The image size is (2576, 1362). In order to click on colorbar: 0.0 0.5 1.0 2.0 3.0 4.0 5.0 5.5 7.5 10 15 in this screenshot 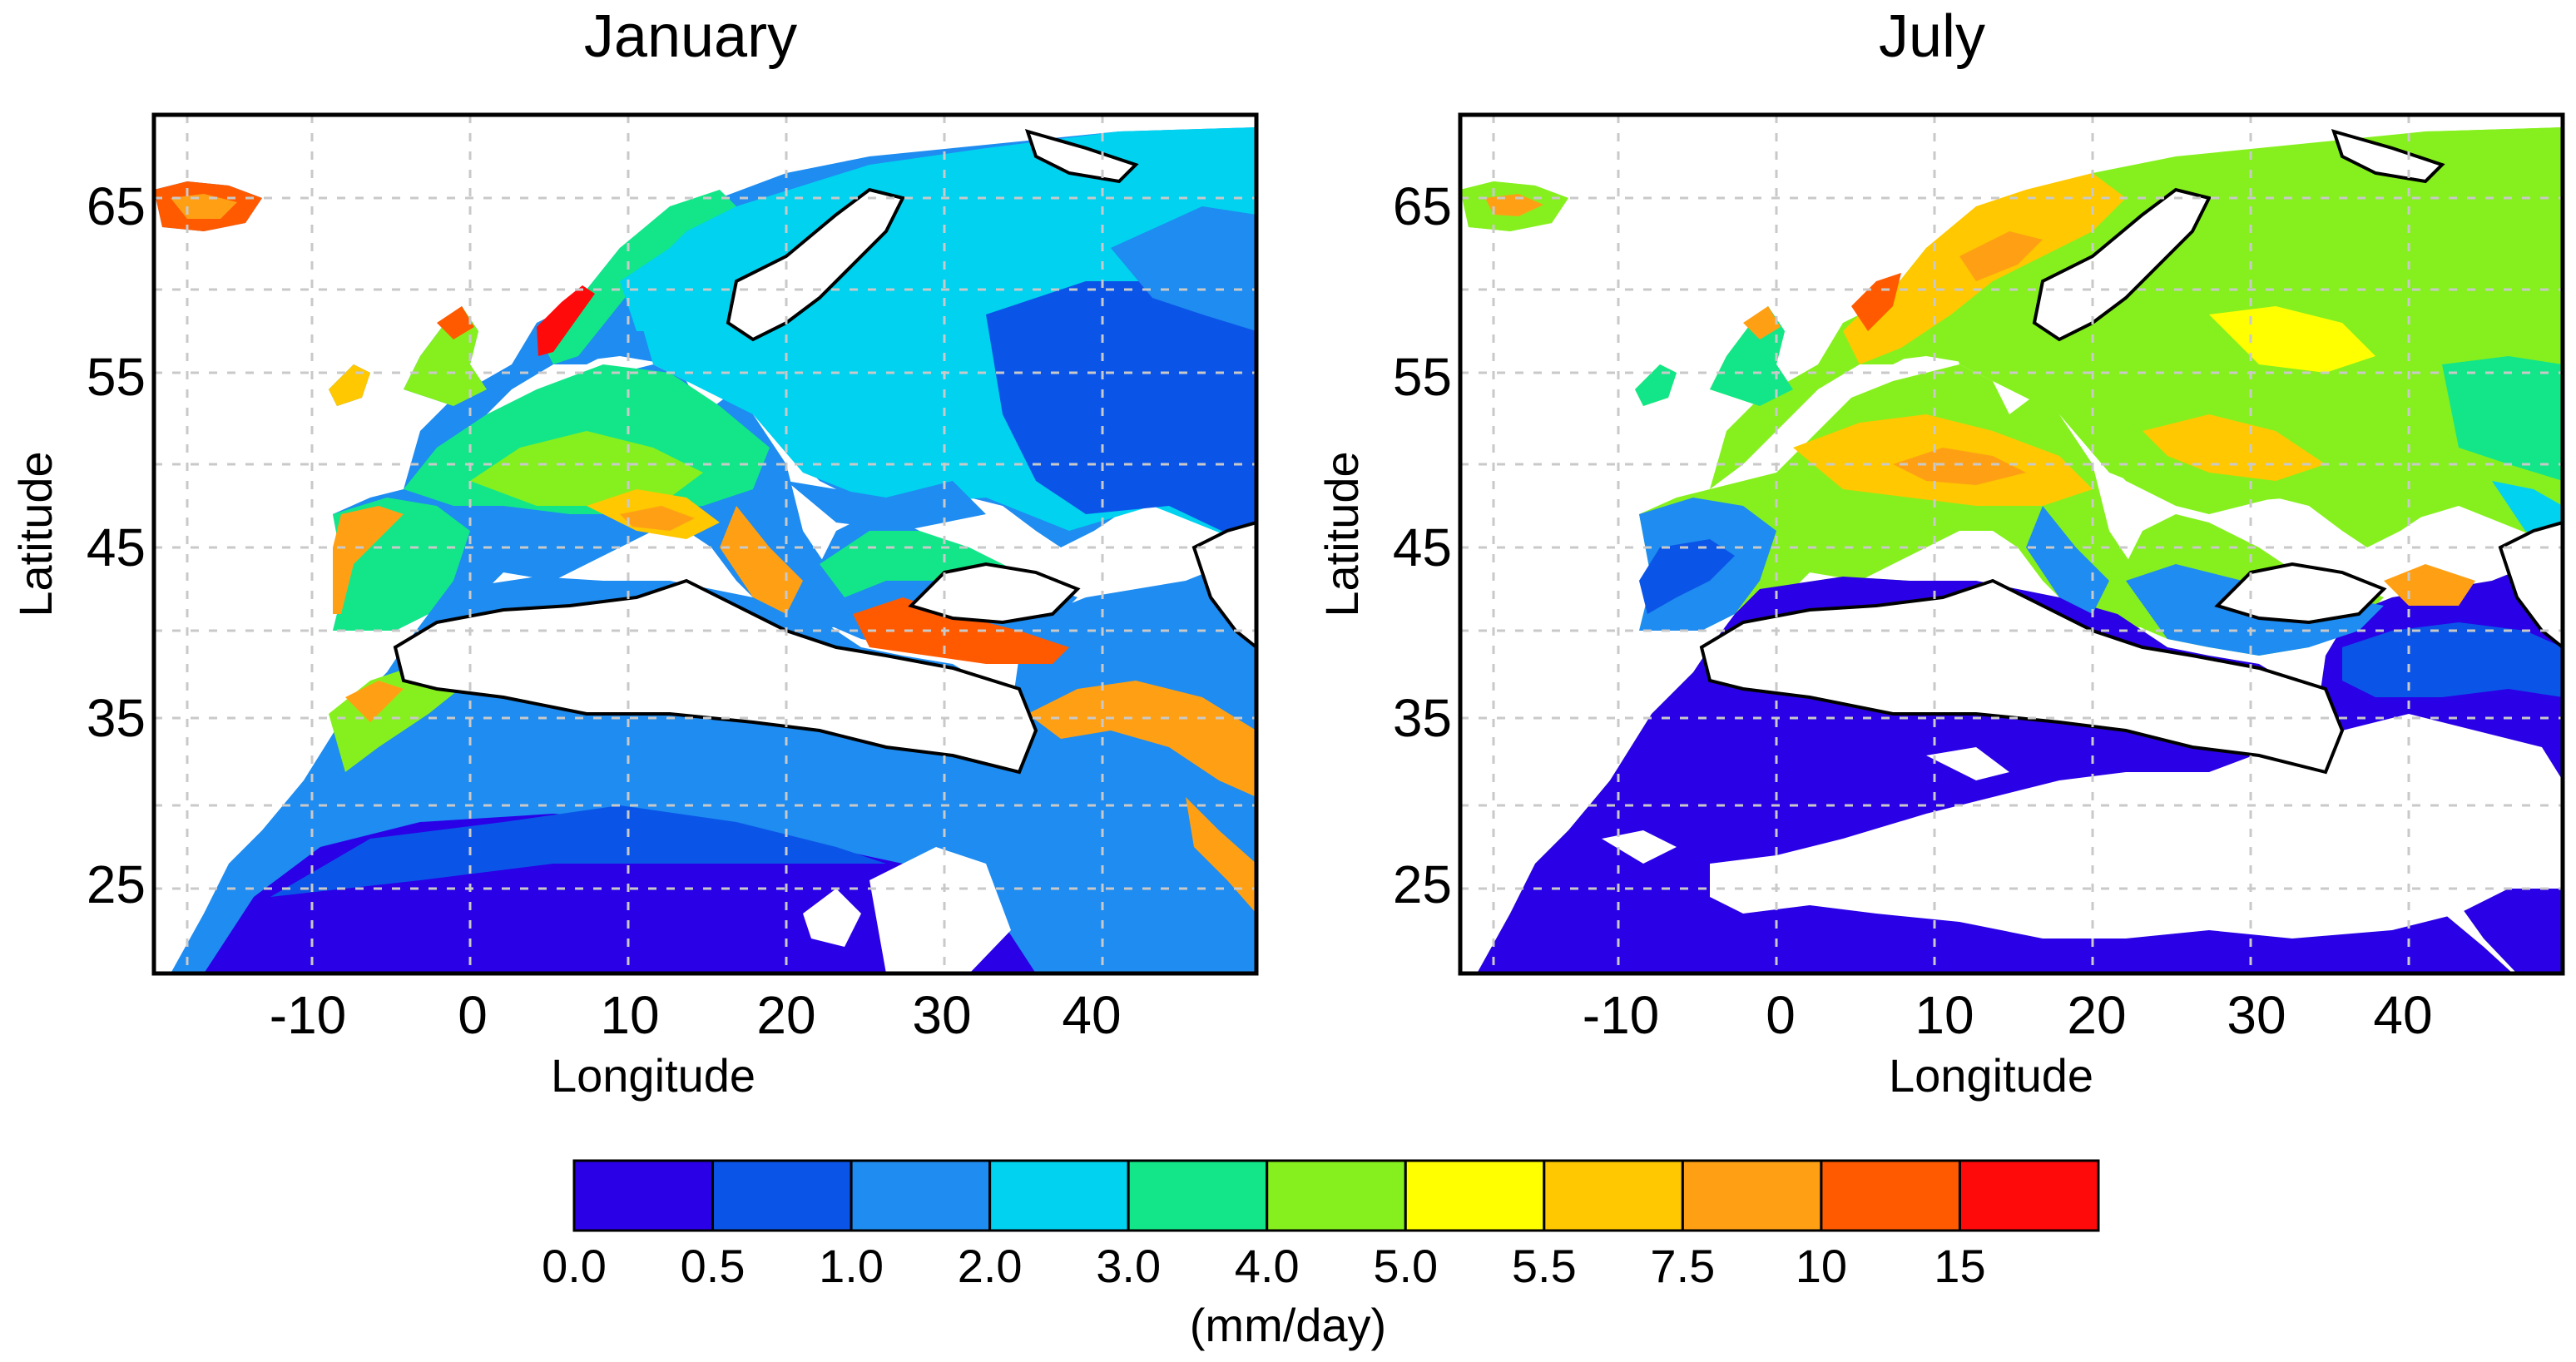, I will do `click(1321, 1225)`.